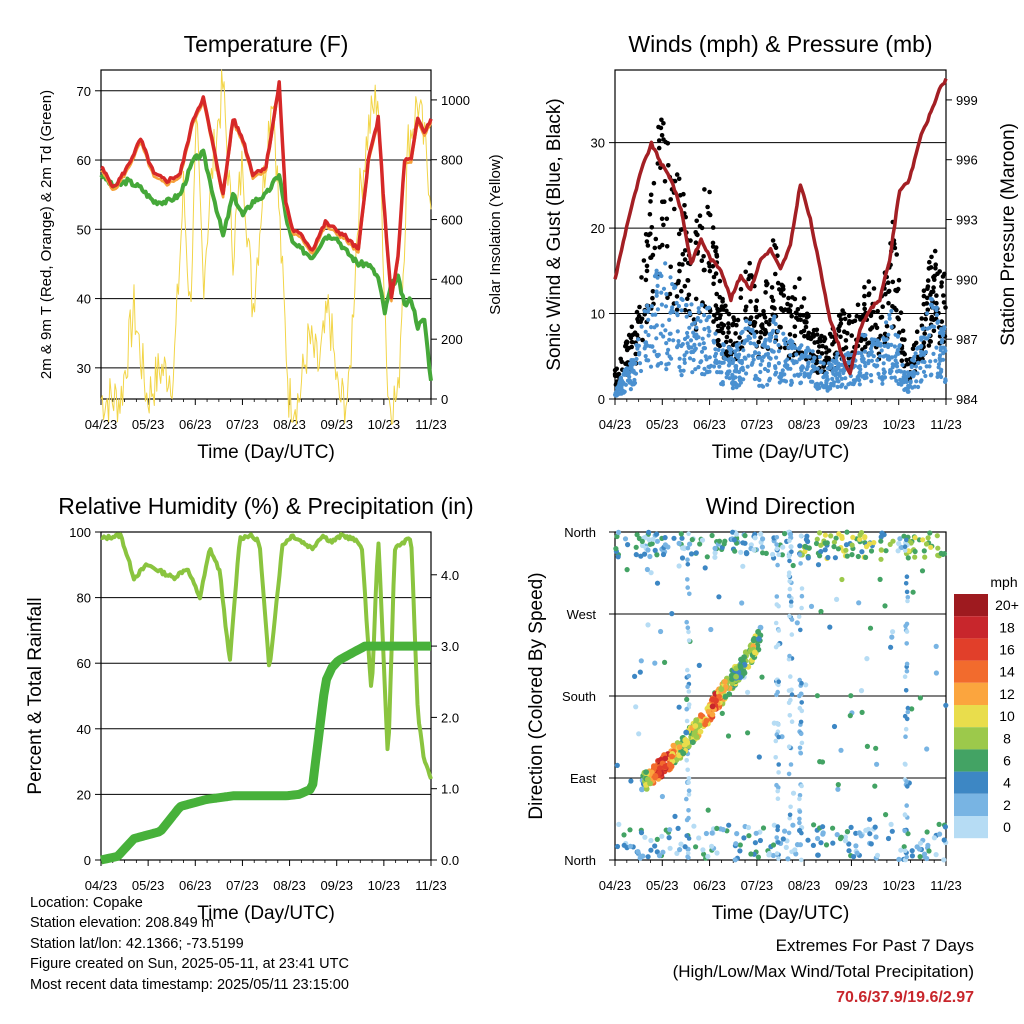  Describe the element at coordinates (195, 424) in the screenshot. I see `x-tick-label: 06/23` at that location.